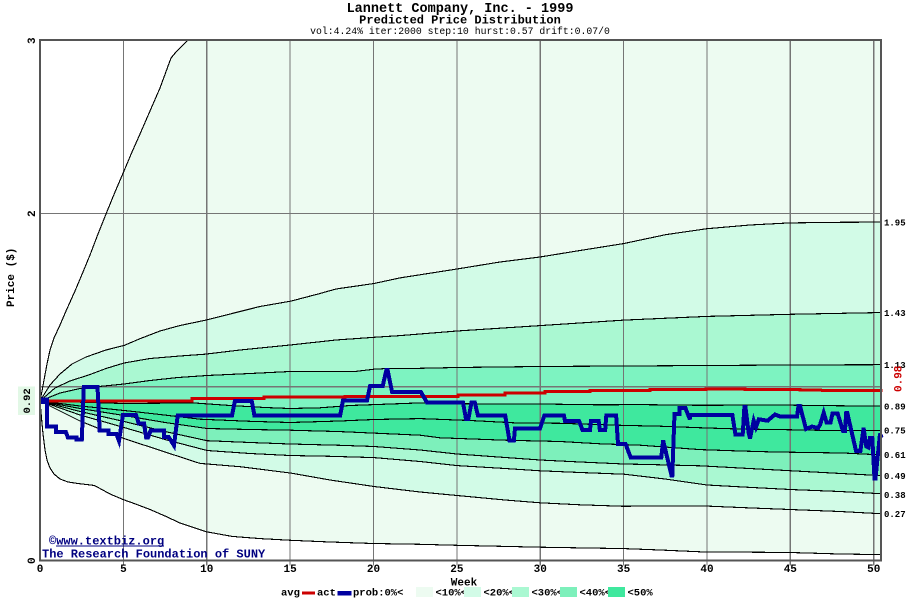 The height and width of the screenshot is (600, 920). Describe the element at coordinates (500, 594) in the screenshot. I see `svg-text: <20%<` at that location.